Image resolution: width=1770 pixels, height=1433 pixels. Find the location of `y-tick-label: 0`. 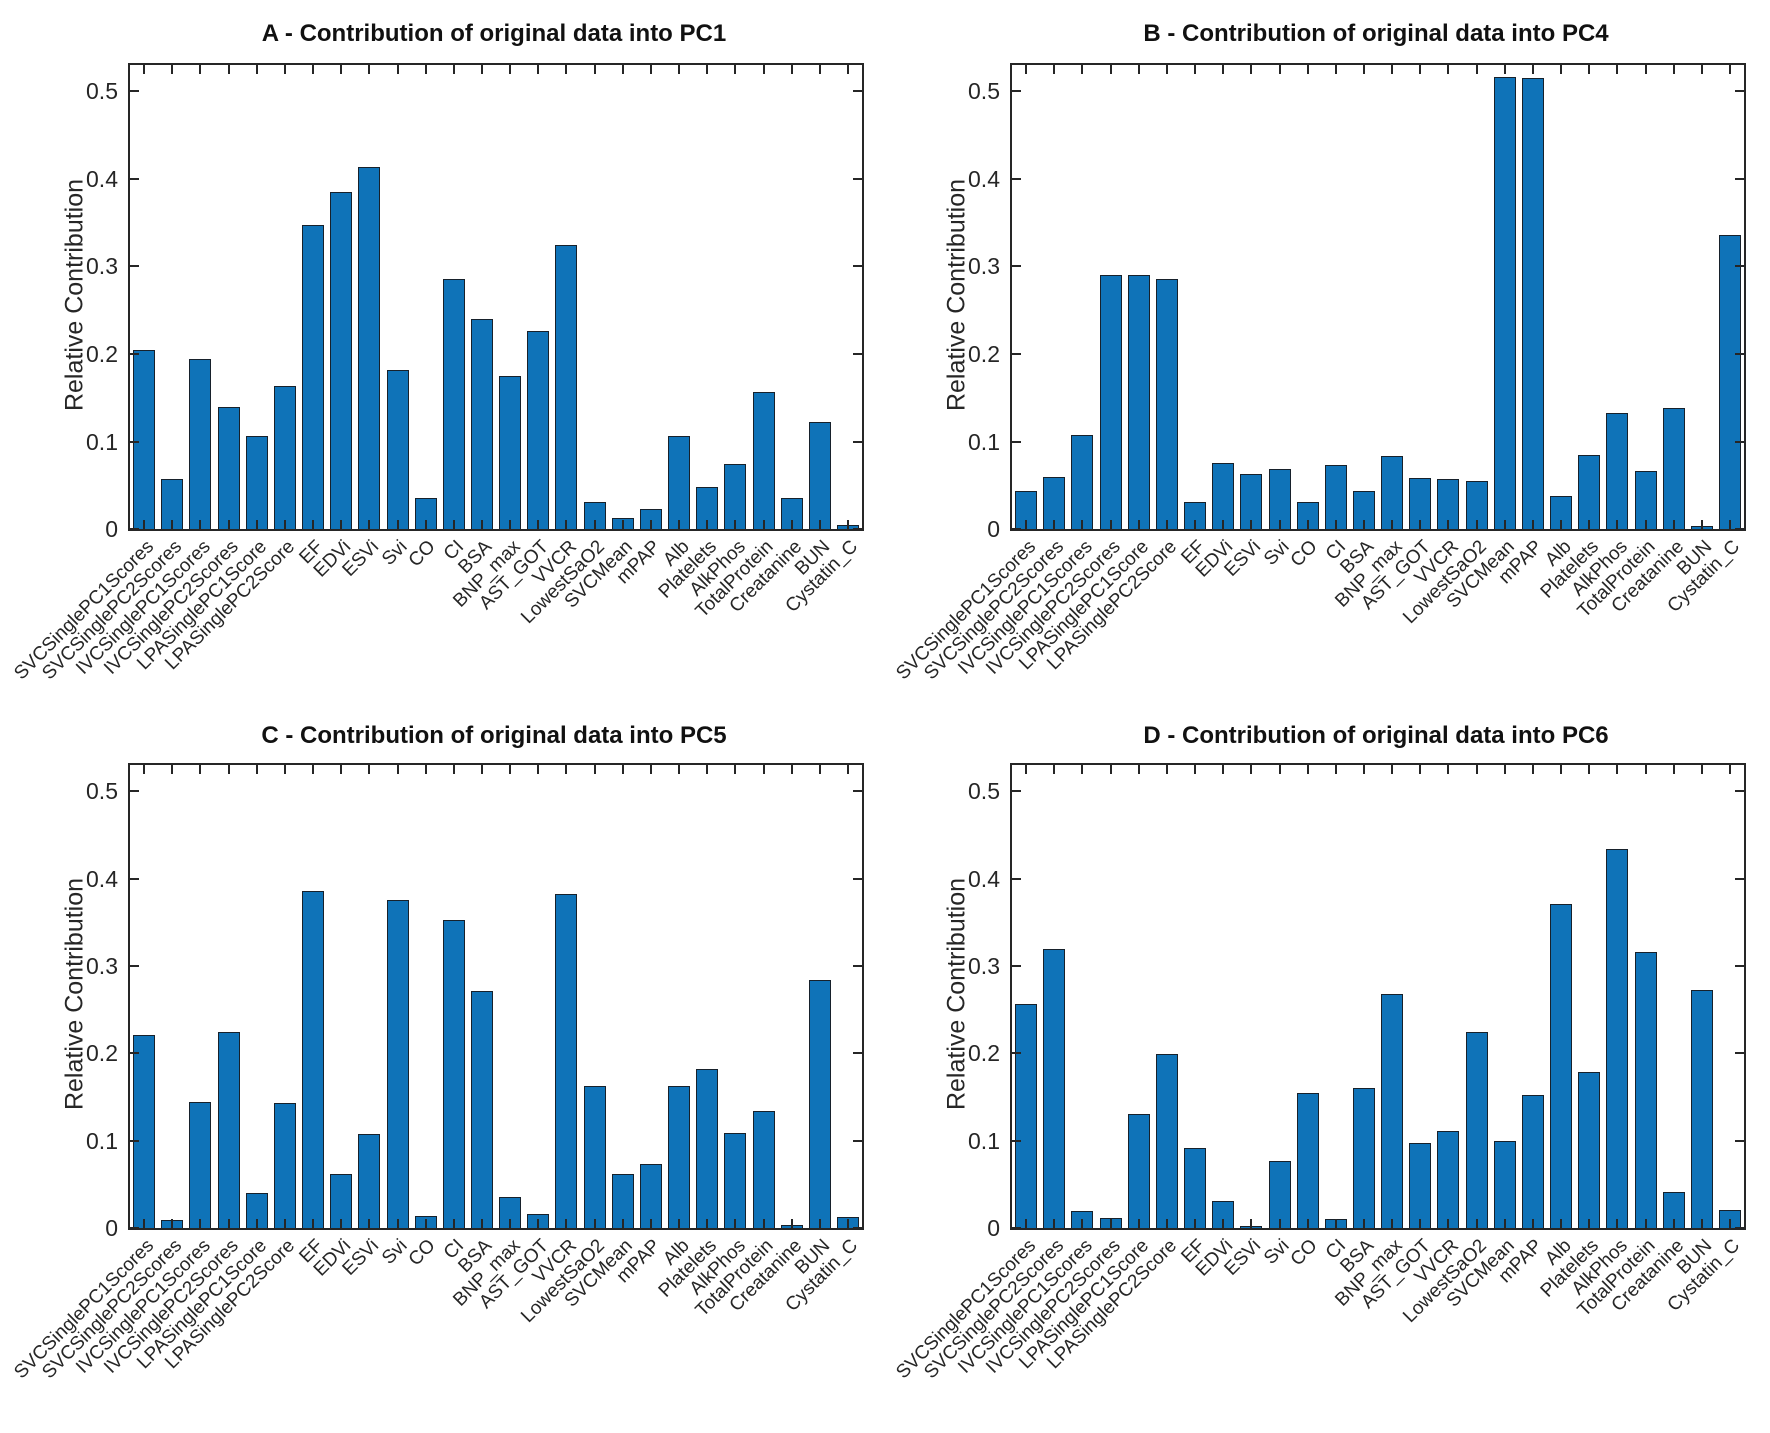

y-tick-label: 0 is located at coordinates (993, 529).